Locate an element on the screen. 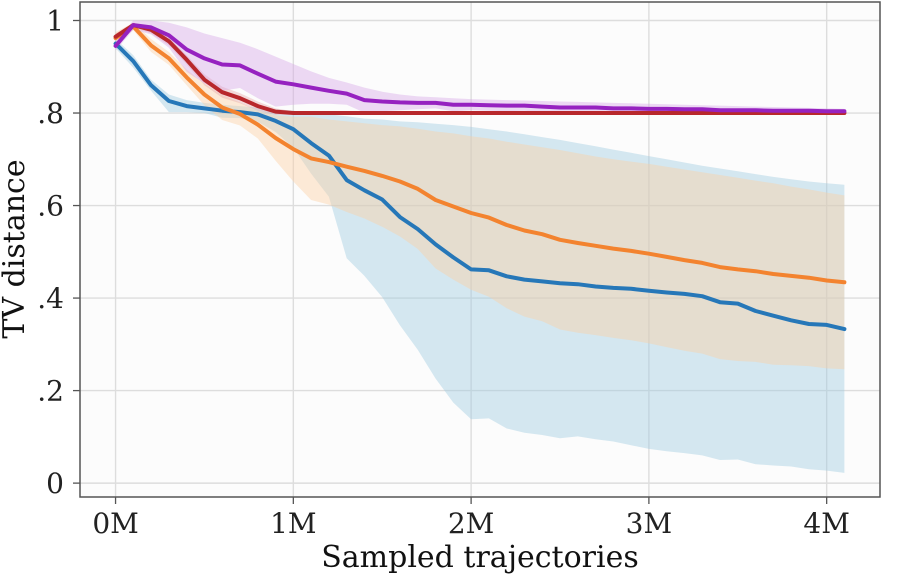 The image size is (897, 575). x-tick-label: 1M is located at coordinates (293, 523).